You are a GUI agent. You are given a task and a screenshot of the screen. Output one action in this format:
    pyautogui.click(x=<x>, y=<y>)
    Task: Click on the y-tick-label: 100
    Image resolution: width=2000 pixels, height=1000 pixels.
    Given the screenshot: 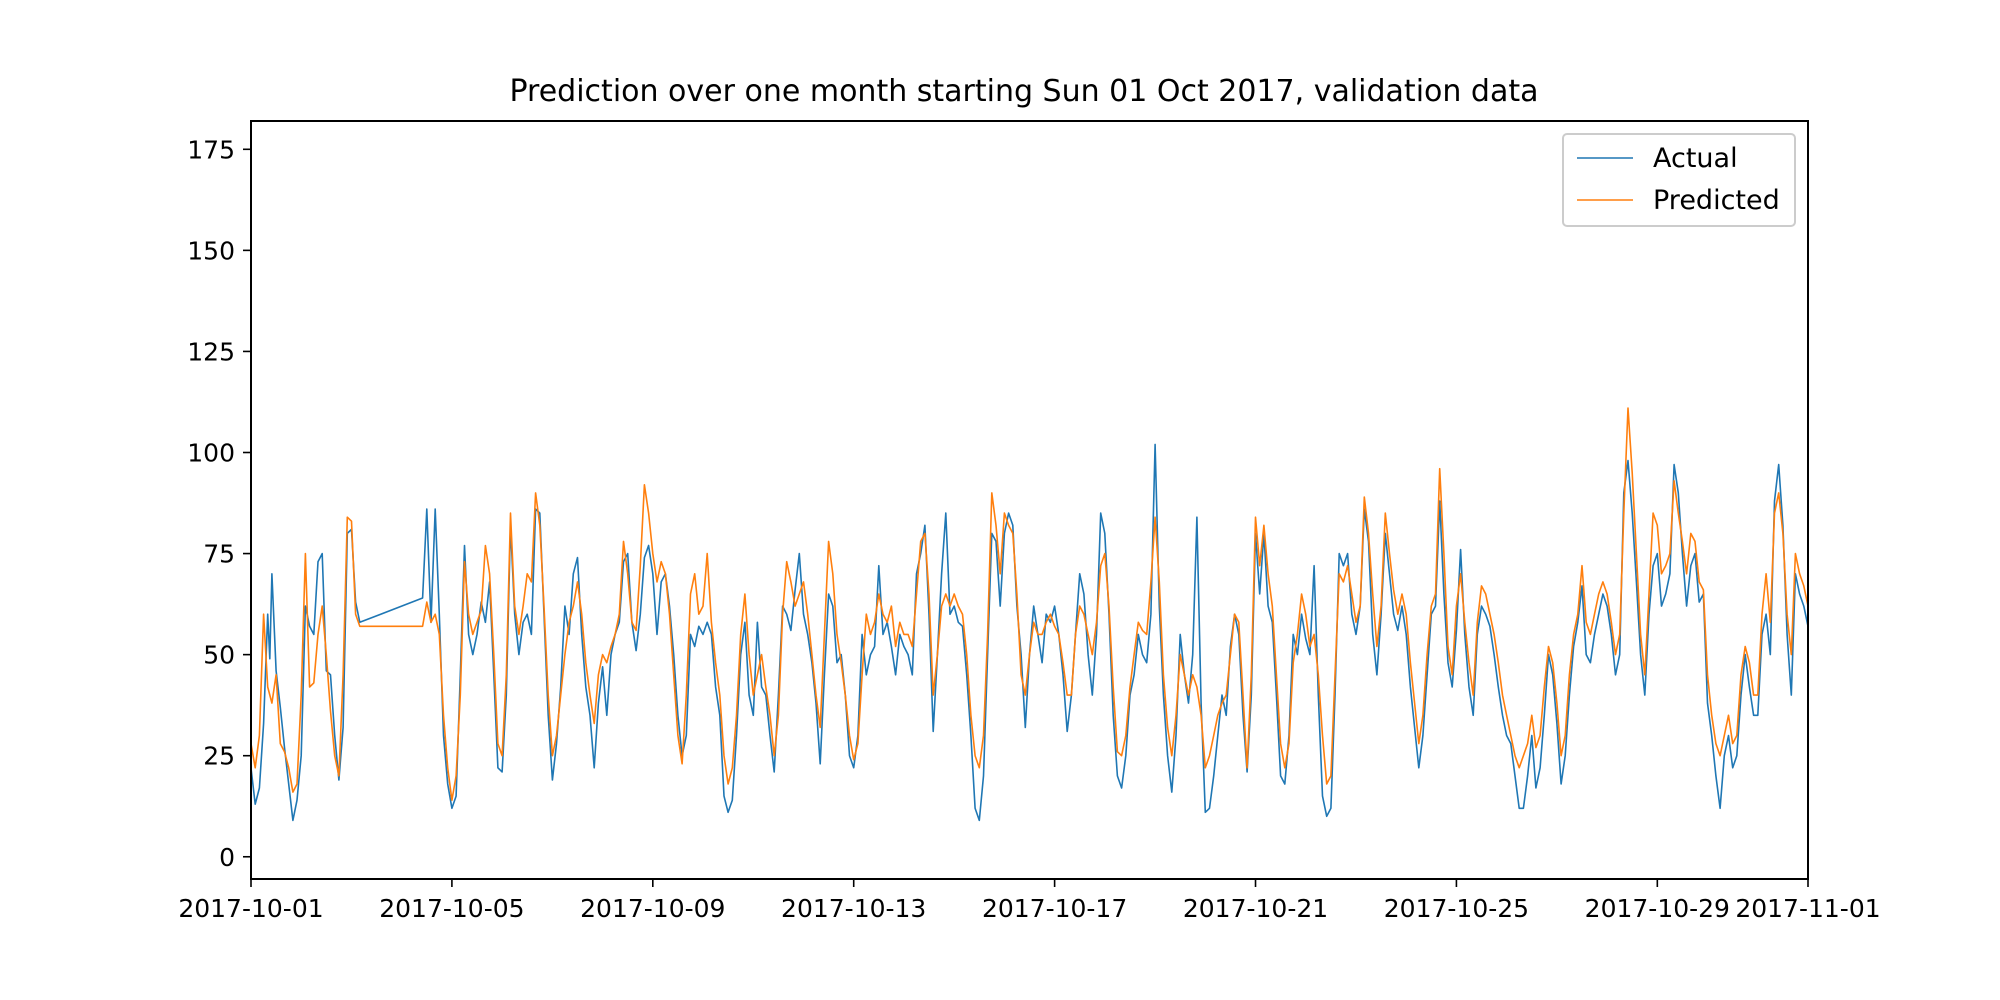 What is the action you would take?
    pyautogui.click(x=211, y=452)
    